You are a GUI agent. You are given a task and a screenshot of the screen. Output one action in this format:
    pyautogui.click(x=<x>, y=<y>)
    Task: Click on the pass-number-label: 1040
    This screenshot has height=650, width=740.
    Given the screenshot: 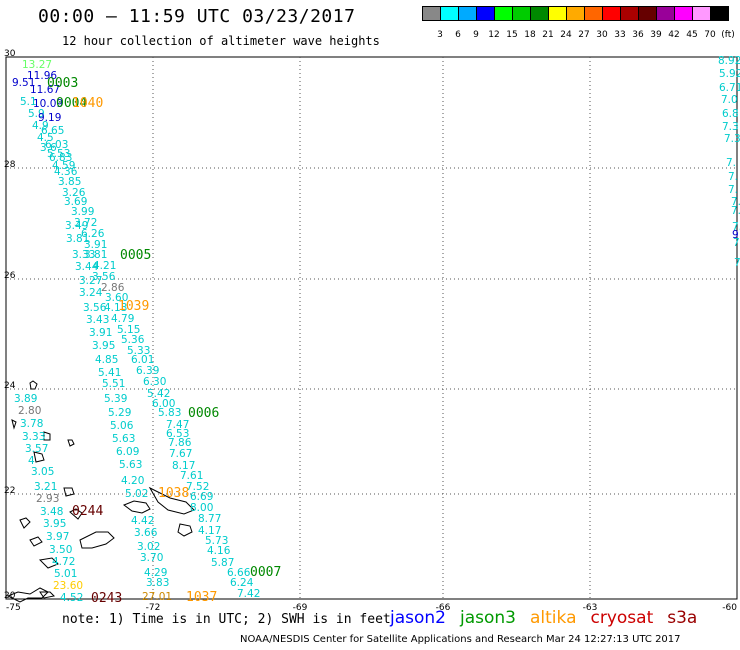 What is the action you would take?
    pyautogui.click(x=87, y=103)
    